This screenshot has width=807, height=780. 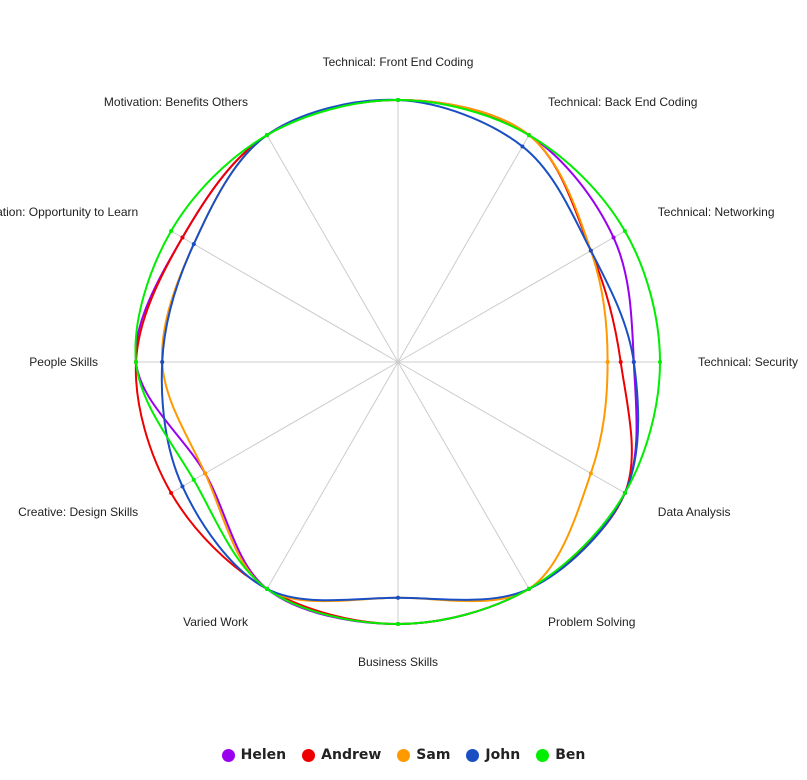 I want to click on data-point-sam-data-analysis, so click(x=591, y=473).